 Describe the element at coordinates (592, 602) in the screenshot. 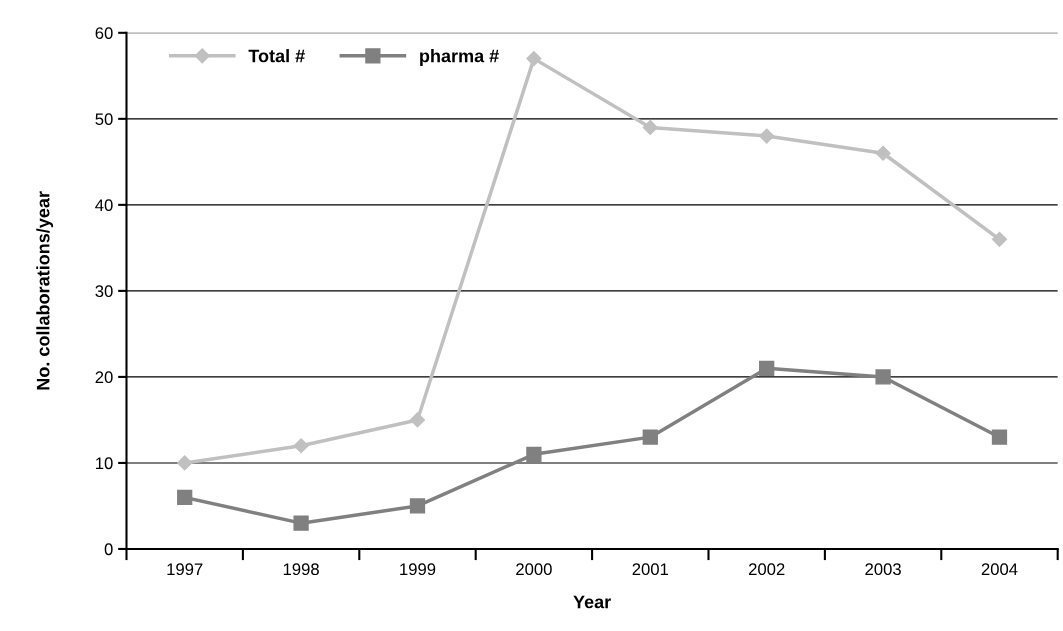

I see `x-axis-title: Year` at that location.